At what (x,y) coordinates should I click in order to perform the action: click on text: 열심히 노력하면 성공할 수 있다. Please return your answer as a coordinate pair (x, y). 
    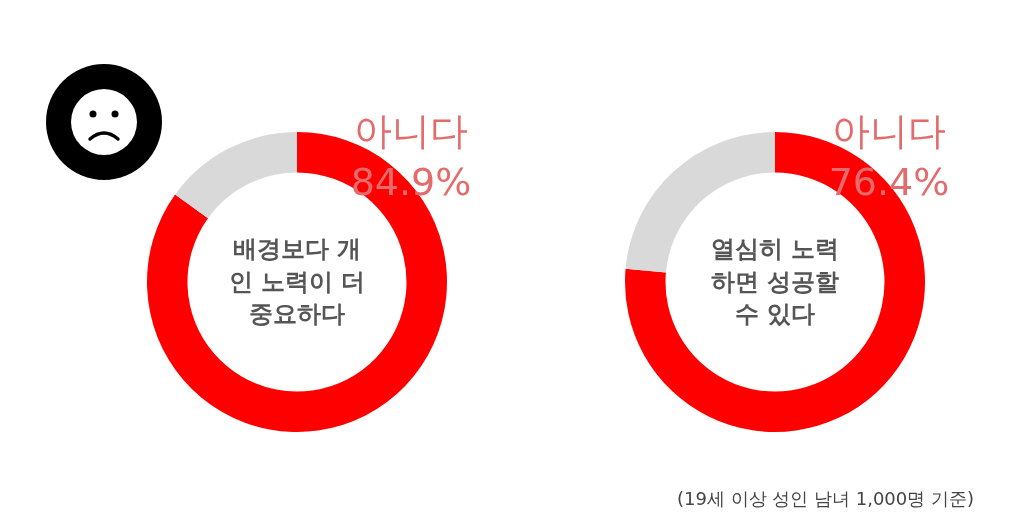
    Looking at the image, I should click on (775, 282).